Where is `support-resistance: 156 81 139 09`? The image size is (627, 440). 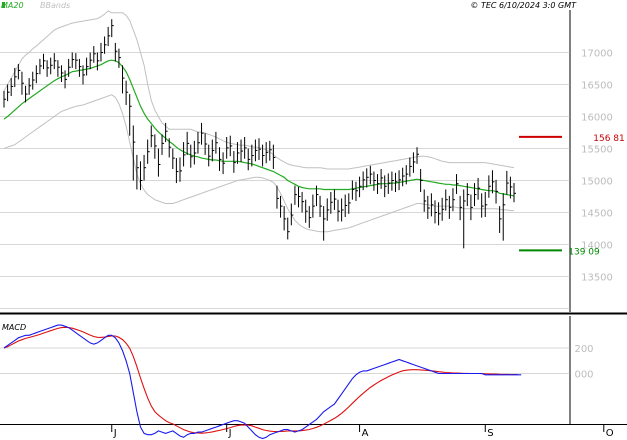 support-resistance: 156 81 139 09 is located at coordinates (572, 195).